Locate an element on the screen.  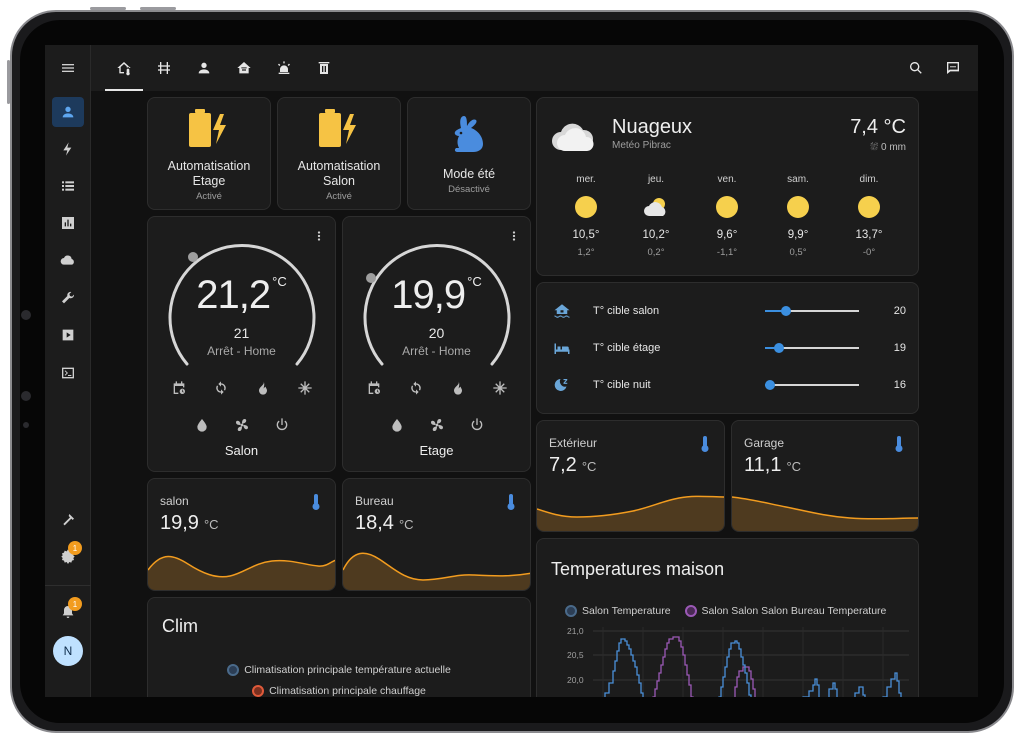
trash-icon is located at coordinates (324, 68).